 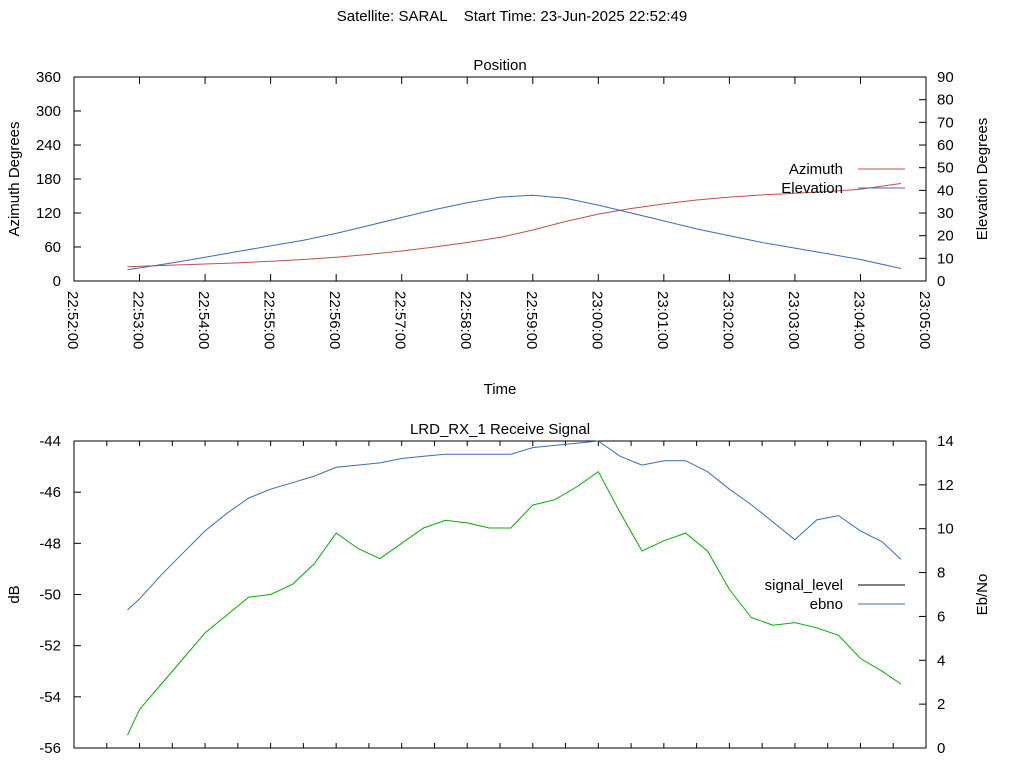 What do you see at coordinates (945, 258) in the screenshot?
I see `elevation-tick-label: 10` at bounding box center [945, 258].